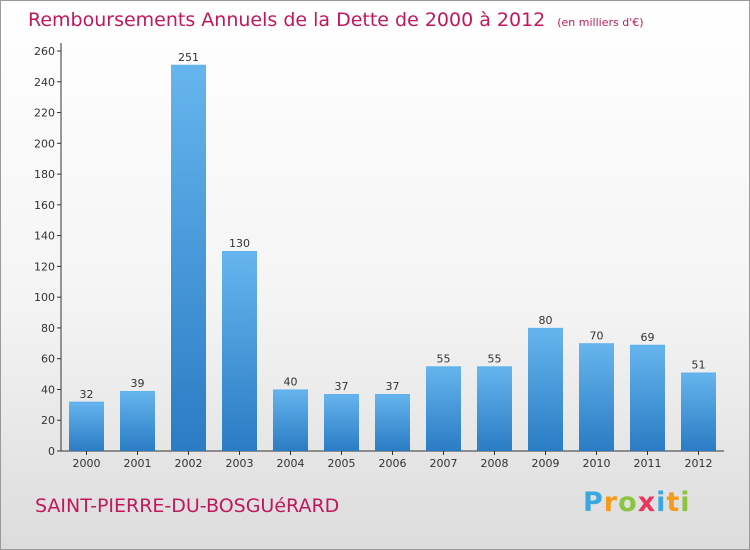 Image resolution: width=750 pixels, height=550 pixels. I want to click on data-label-2010: 70, so click(597, 335).